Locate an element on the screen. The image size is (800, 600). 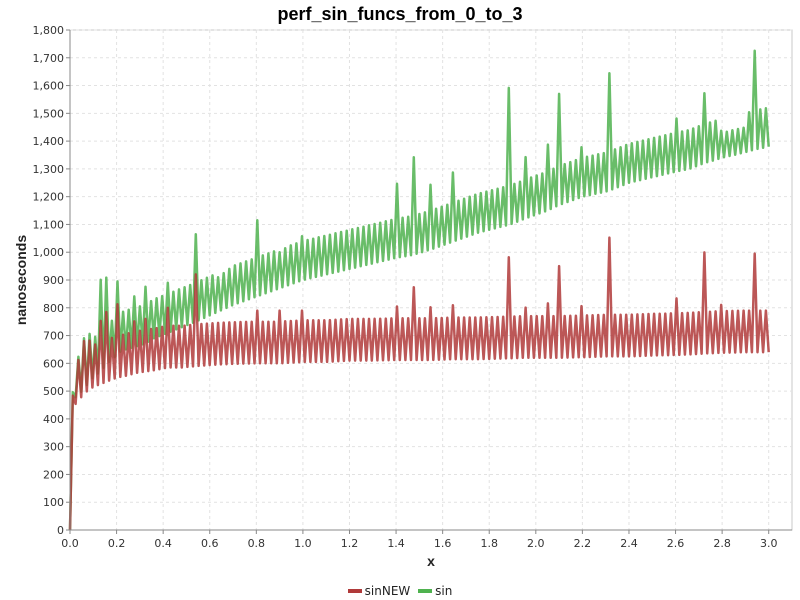
x-tick-label: 3.0 is located at coordinates (769, 543).